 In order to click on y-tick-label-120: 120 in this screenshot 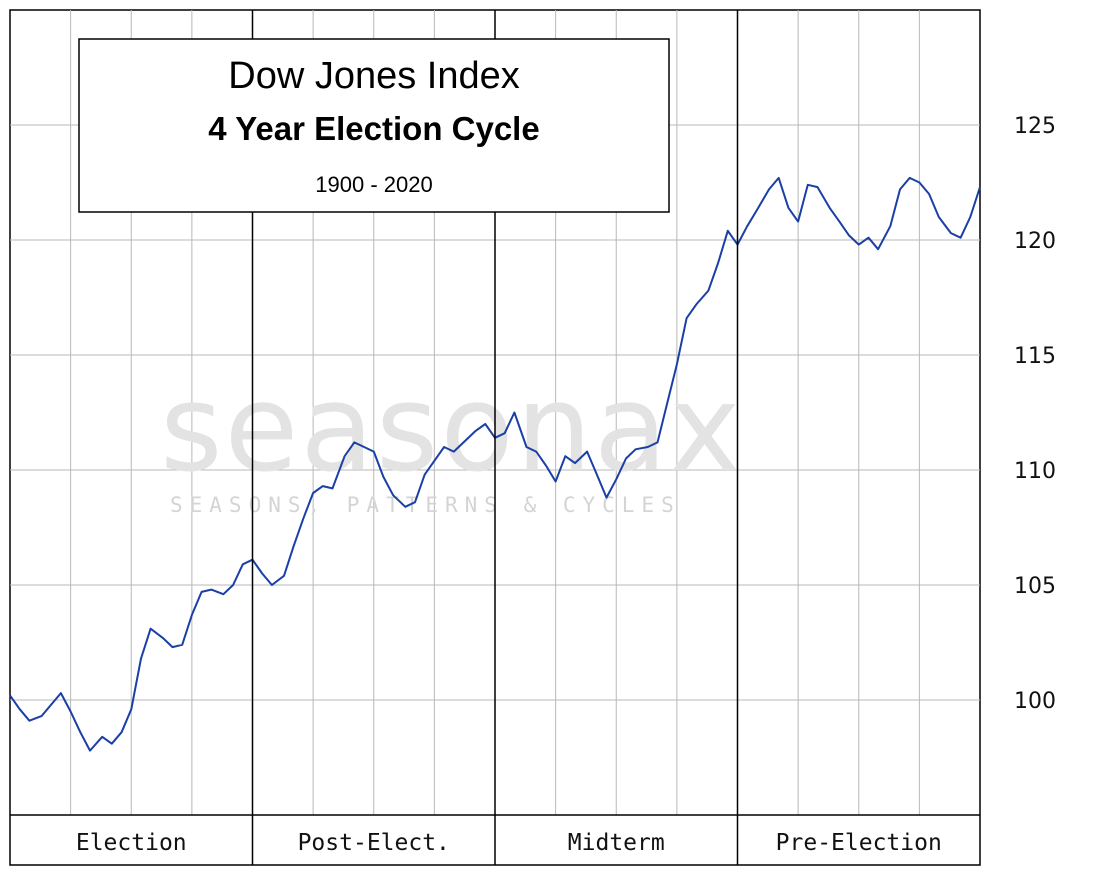, I will do `click(1035, 241)`.